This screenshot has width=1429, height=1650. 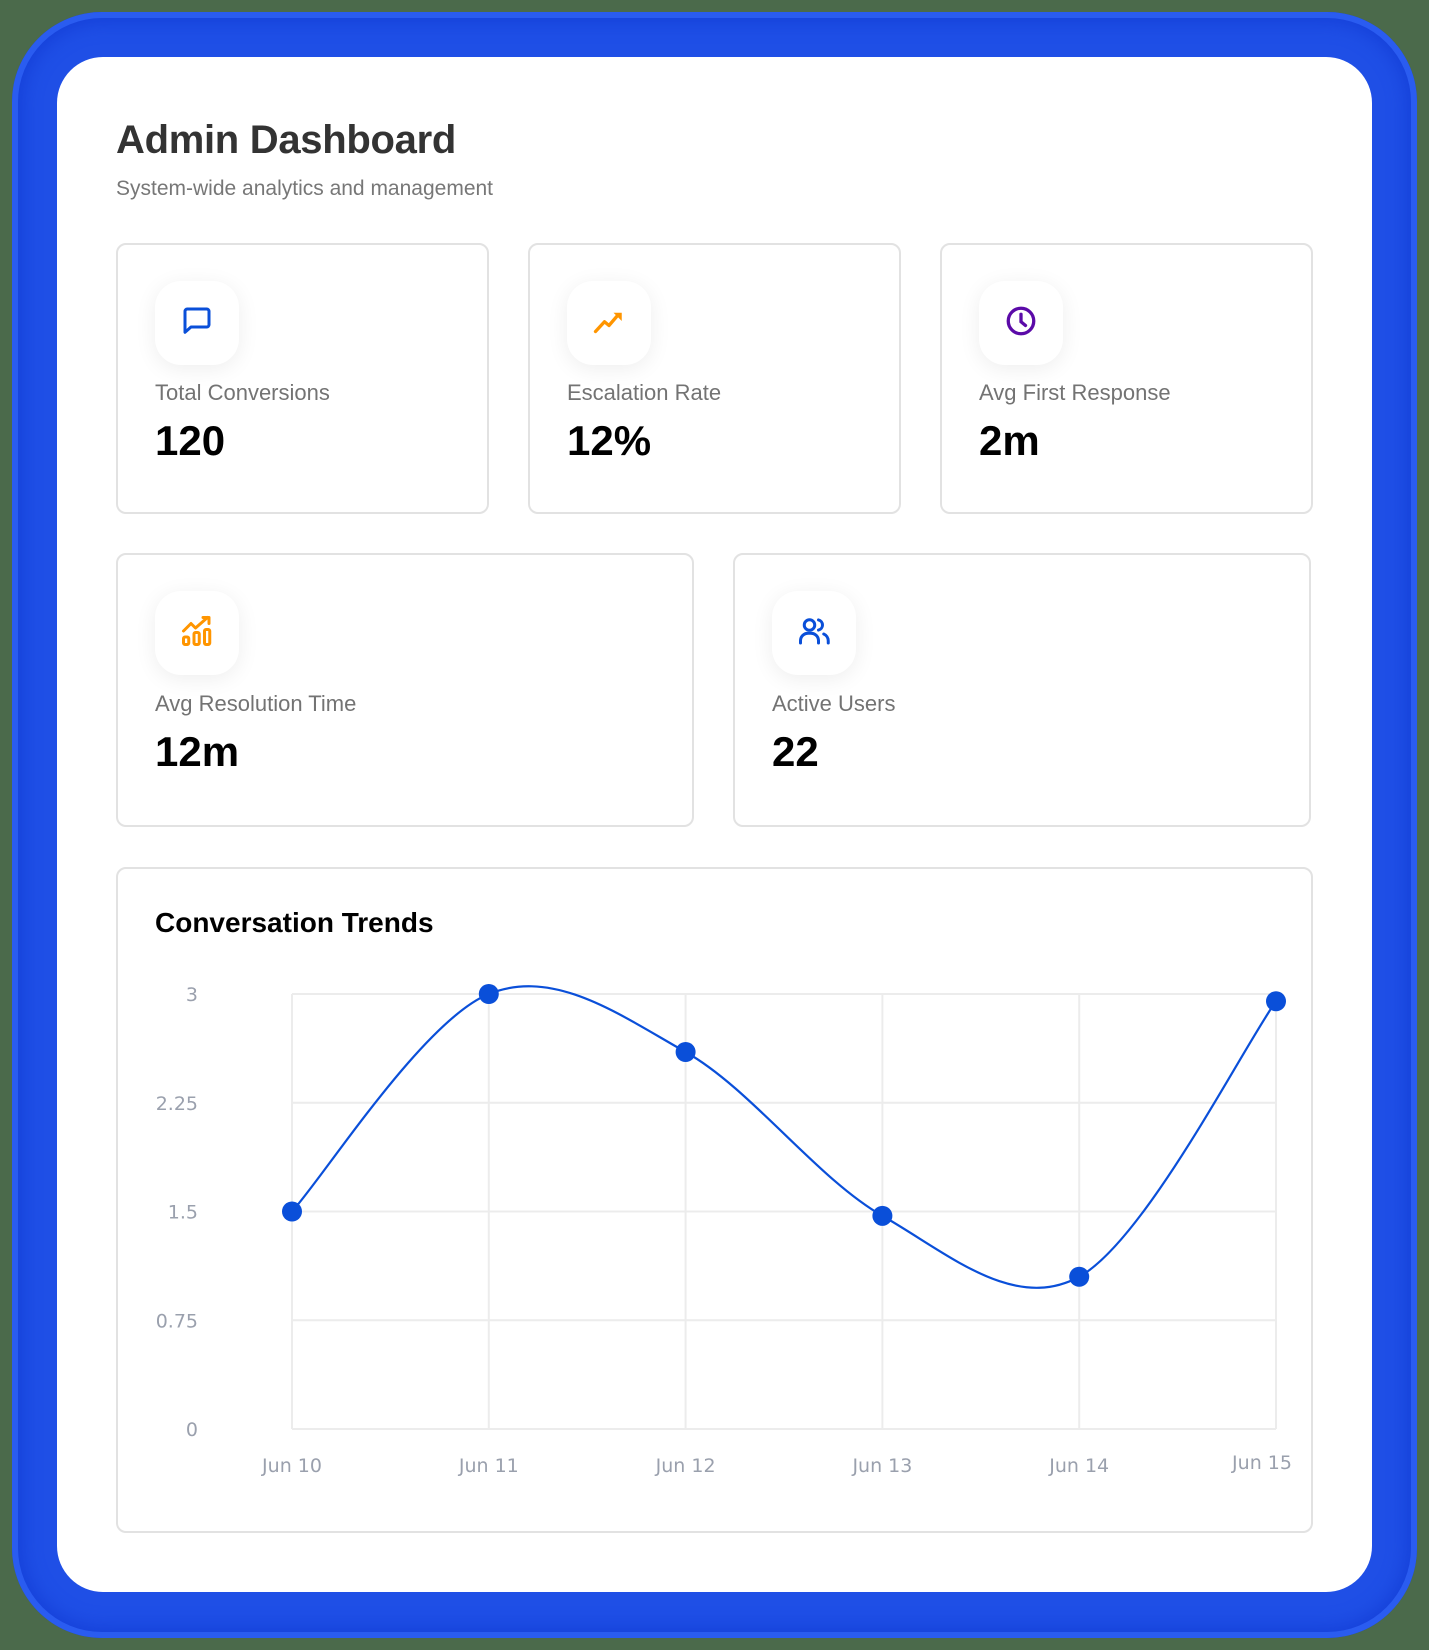 I want to click on y-tick-label: 1.5, so click(x=183, y=1213).